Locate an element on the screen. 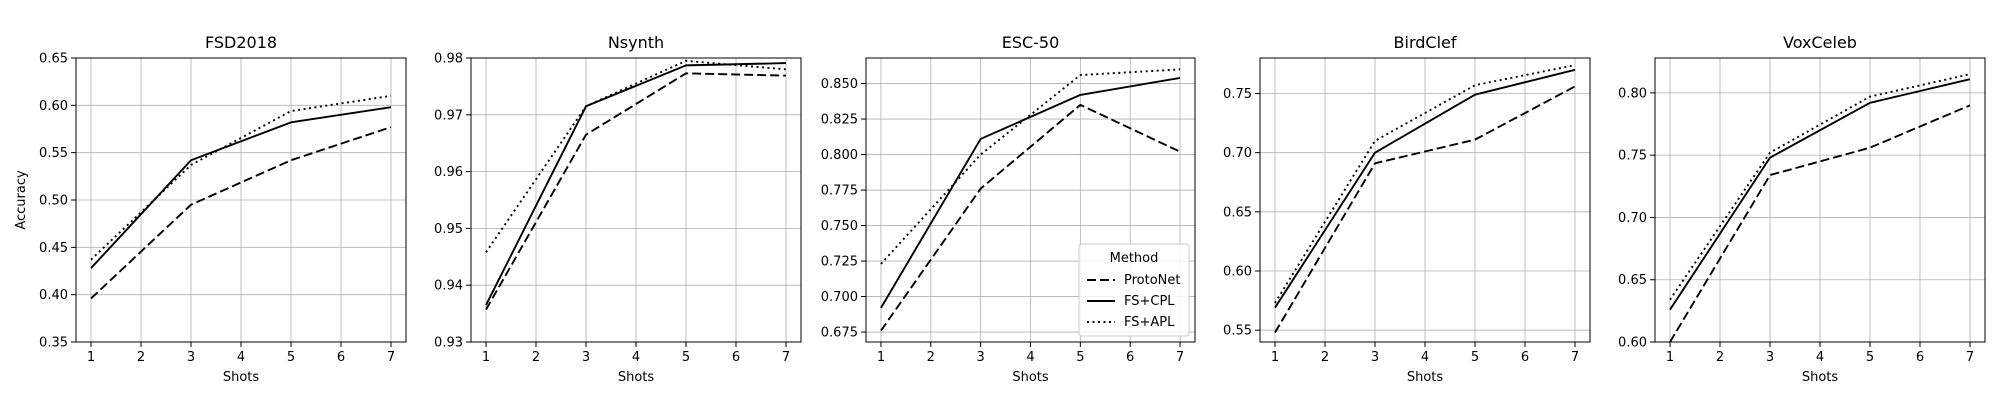  y-tick-label: 0.45 is located at coordinates (53, 248).